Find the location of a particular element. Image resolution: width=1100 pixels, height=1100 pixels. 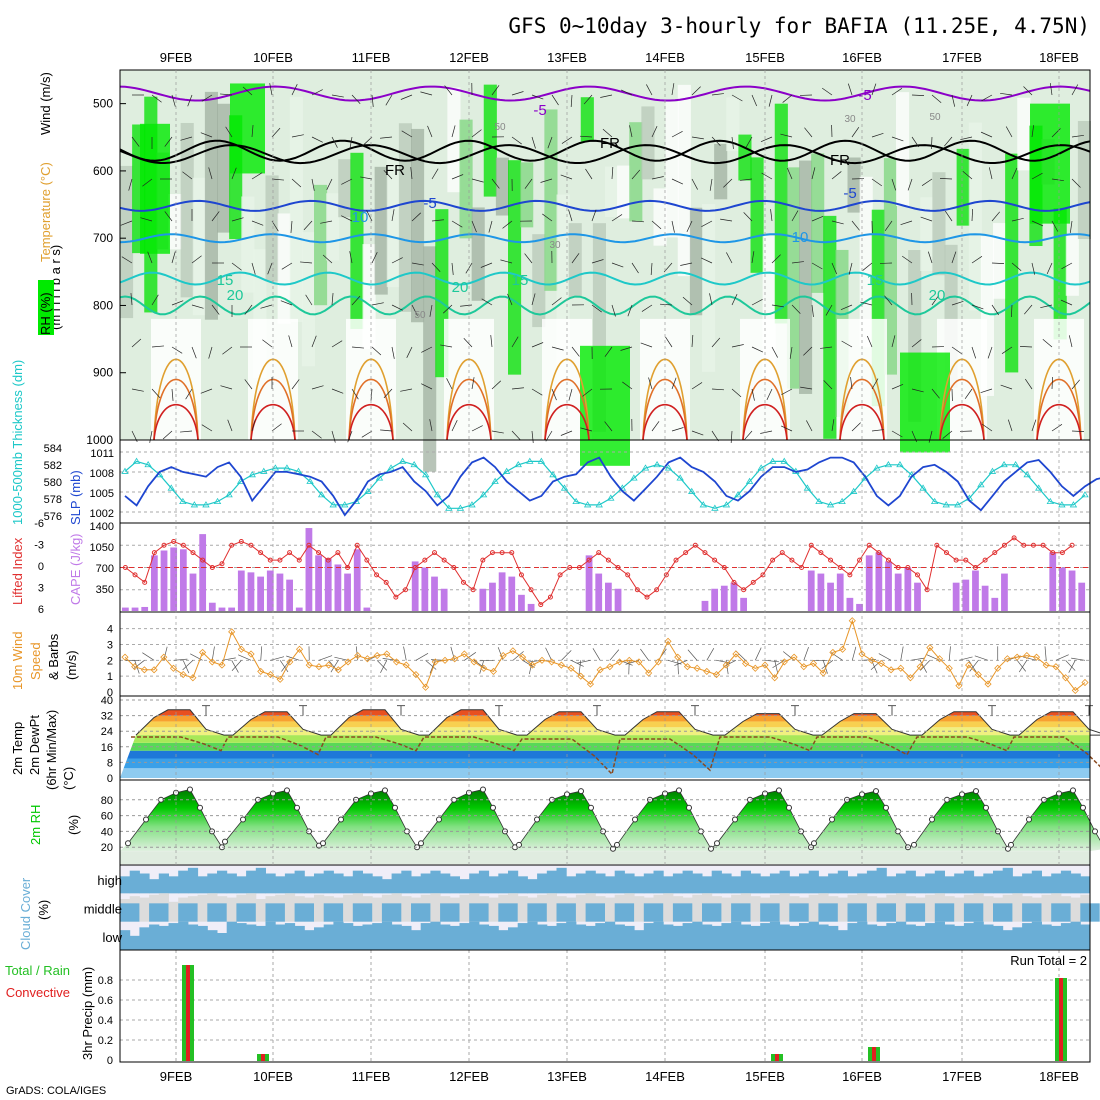

precip-tick: 0.8 is located at coordinates (105, 981).